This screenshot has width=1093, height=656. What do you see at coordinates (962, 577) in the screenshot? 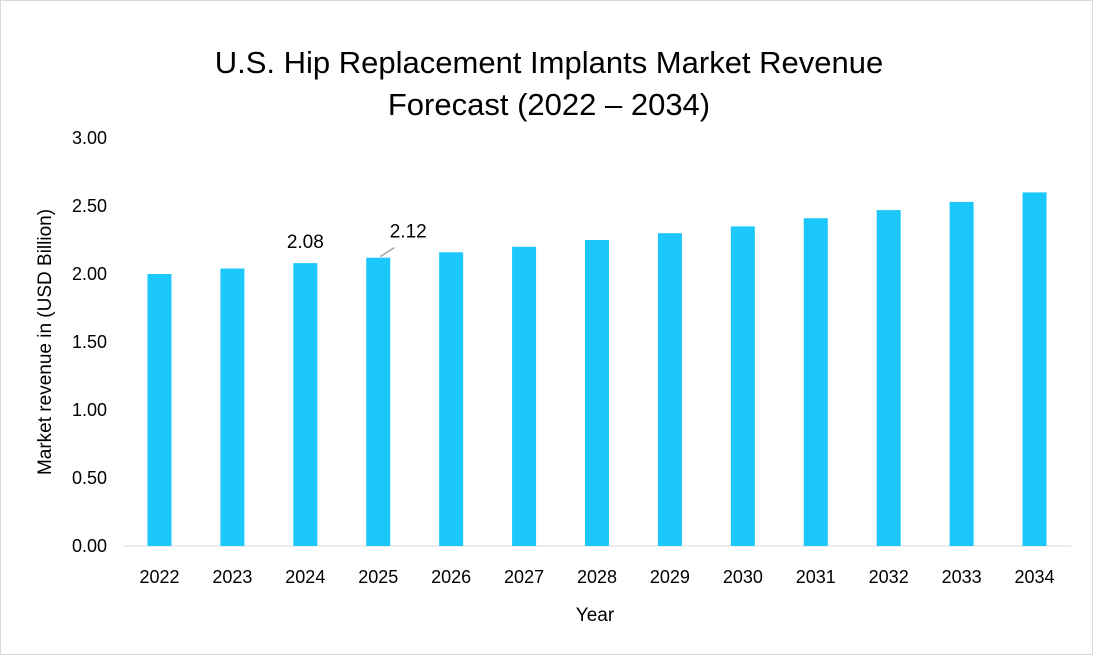
I see `x-tick-label: 2033` at bounding box center [962, 577].